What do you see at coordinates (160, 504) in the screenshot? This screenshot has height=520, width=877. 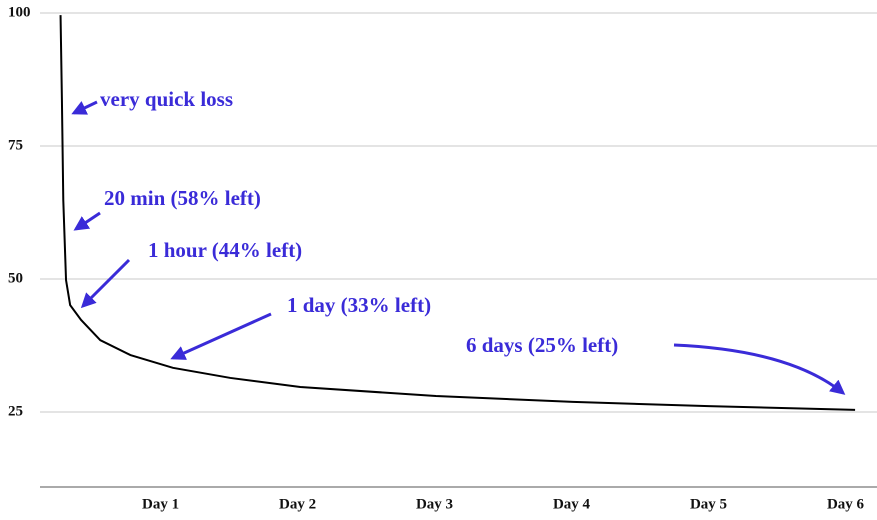 I see `x-tick-label: Day 1` at bounding box center [160, 504].